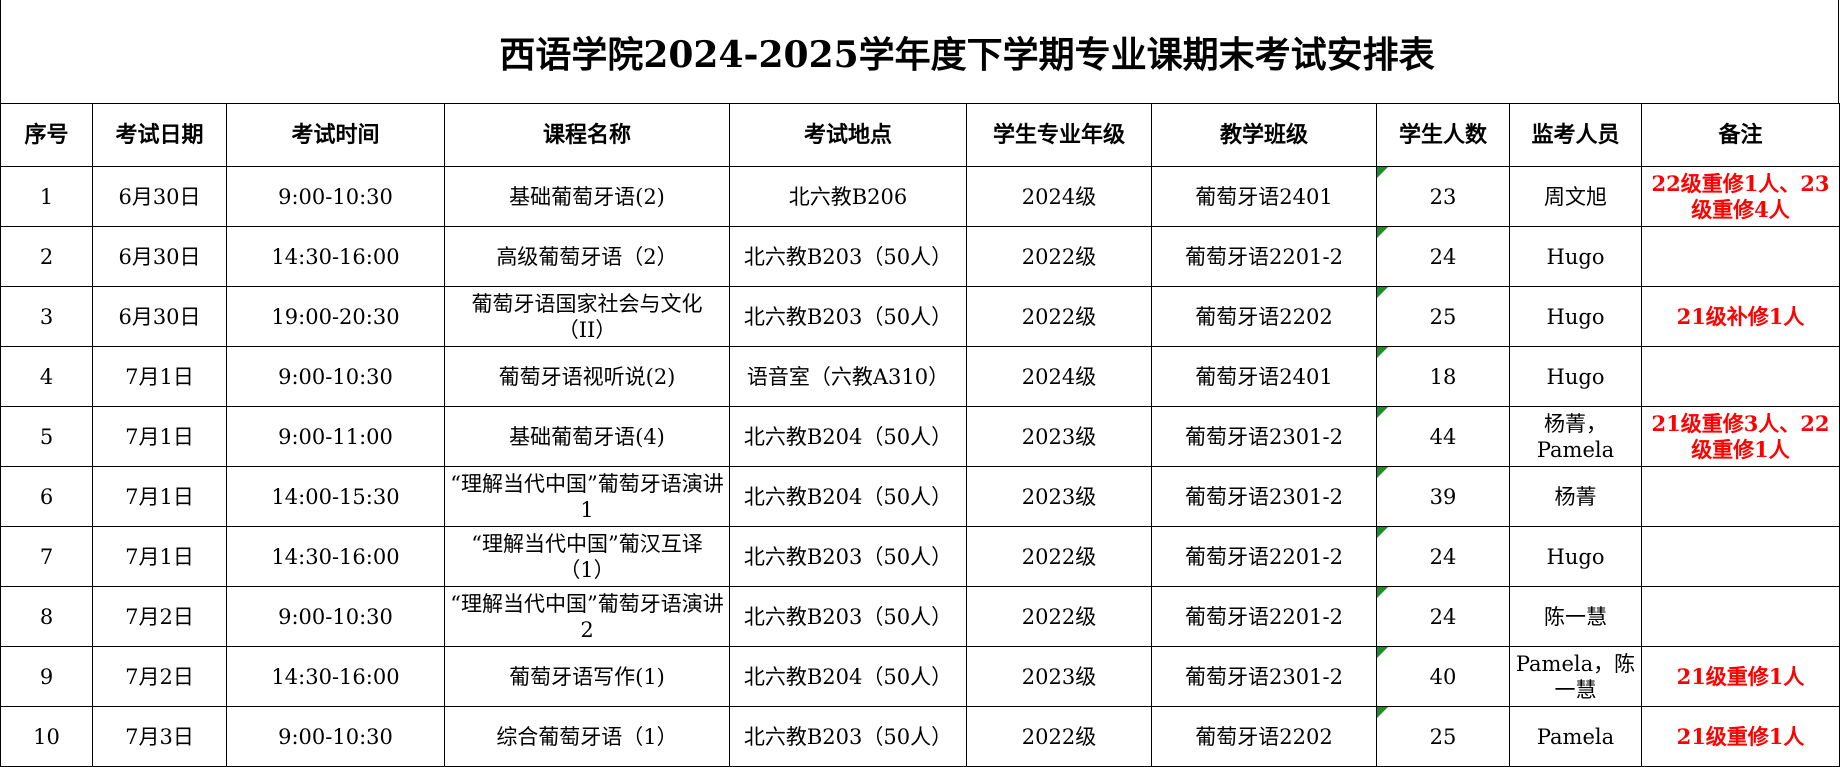  What do you see at coordinates (46, 616) in the screenshot?
I see `cell-no: 8` at bounding box center [46, 616].